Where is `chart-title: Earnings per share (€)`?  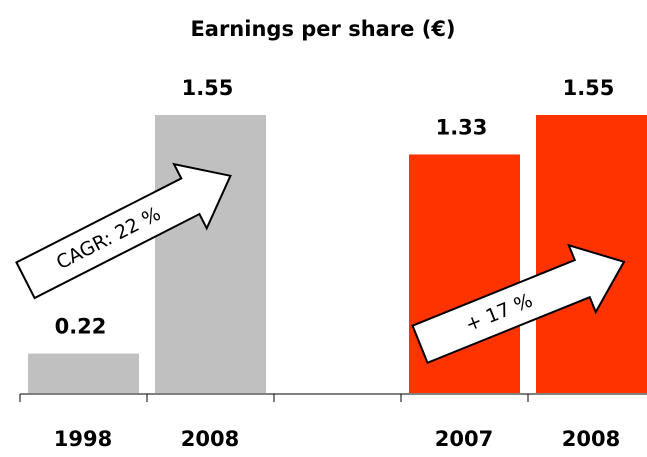
chart-title: Earnings per share (€) is located at coordinates (322, 29).